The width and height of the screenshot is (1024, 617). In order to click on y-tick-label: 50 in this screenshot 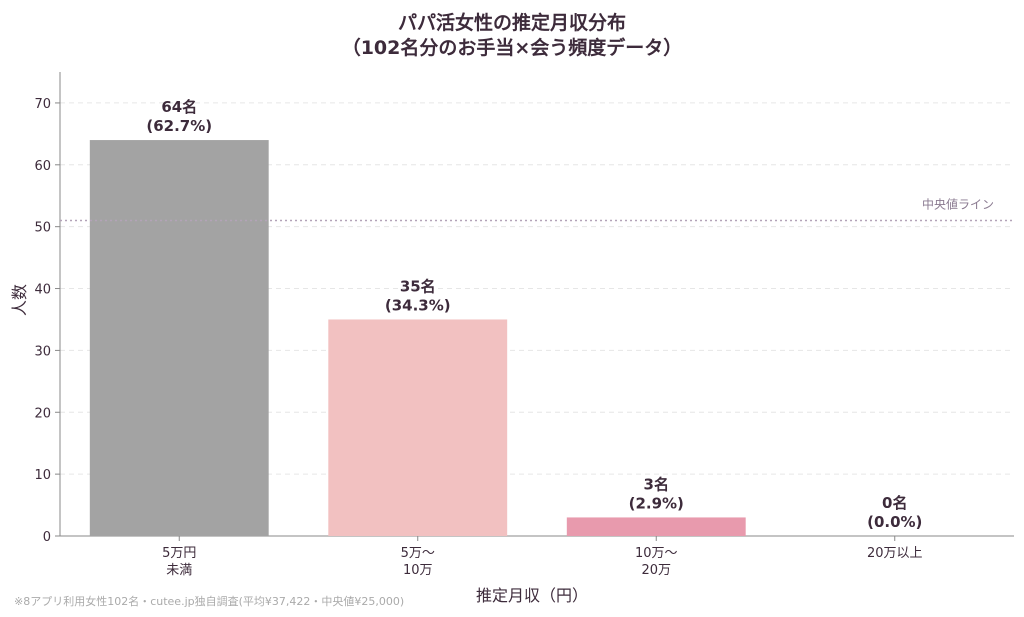, I will do `click(42, 228)`.